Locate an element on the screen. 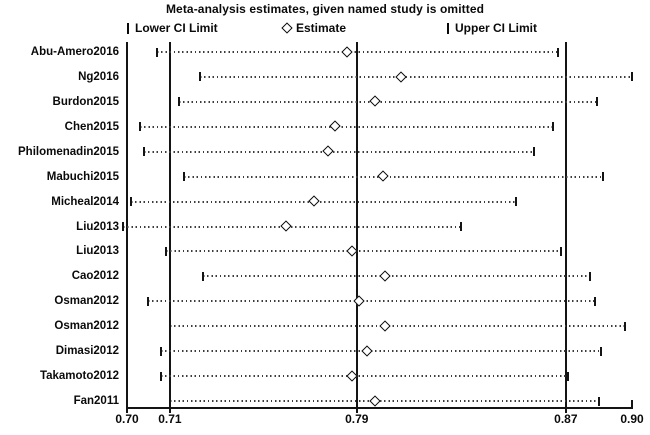 The image size is (650, 435). x-axis-end-stub is located at coordinates (632, 404).